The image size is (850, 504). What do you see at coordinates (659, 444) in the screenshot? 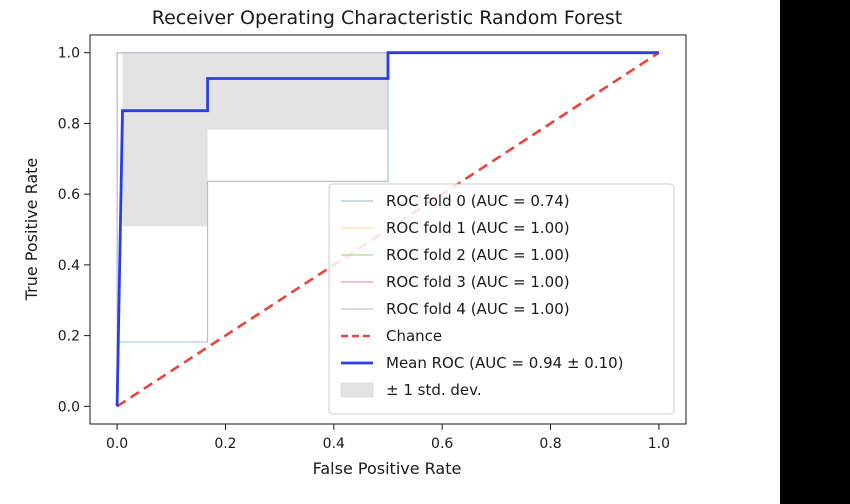
I see `x-tick-label: 1.0` at bounding box center [659, 444].